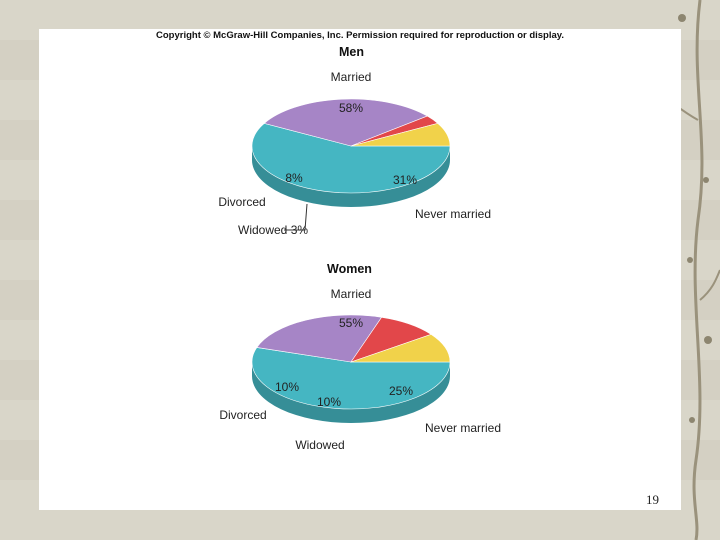 The width and height of the screenshot is (720, 540). What do you see at coordinates (319, 338) in the screenshot?
I see `women-slice-never_married` at bounding box center [319, 338].